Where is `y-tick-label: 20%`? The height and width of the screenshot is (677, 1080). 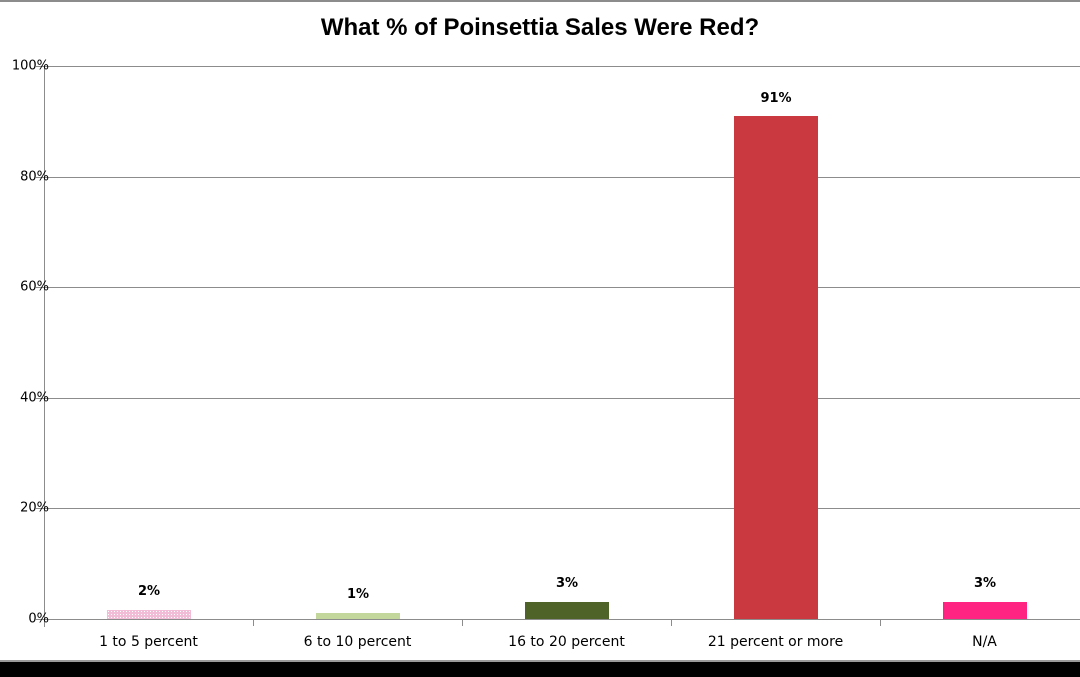
y-tick-label: 20% is located at coordinates (34, 508).